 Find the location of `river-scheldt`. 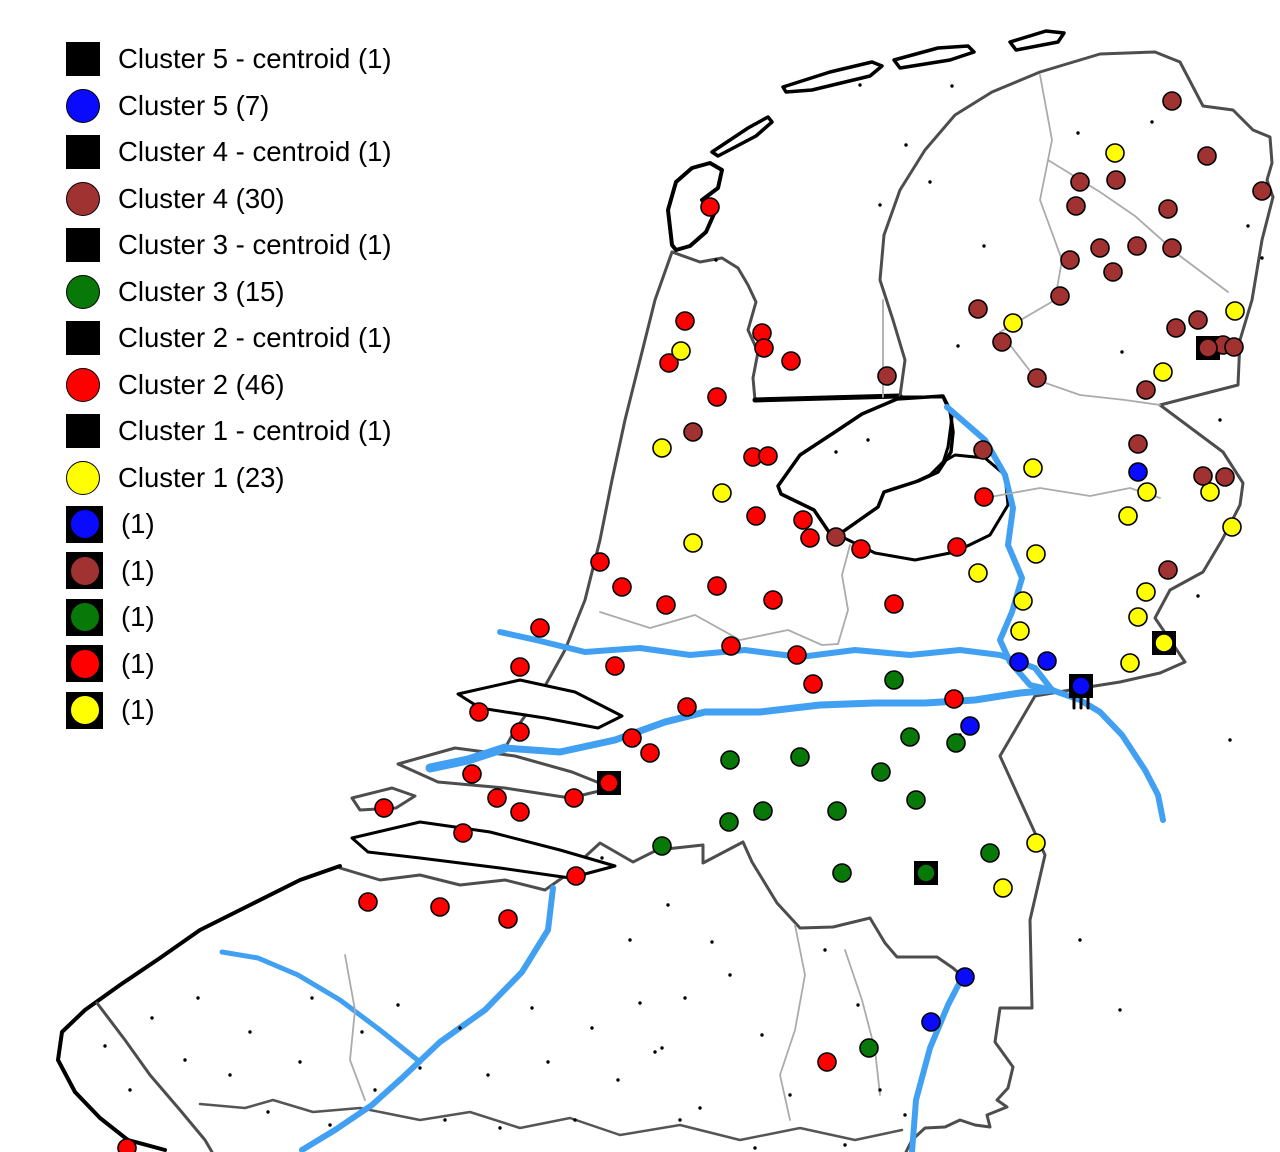

river-scheldt is located at coordinates (427, 1018).